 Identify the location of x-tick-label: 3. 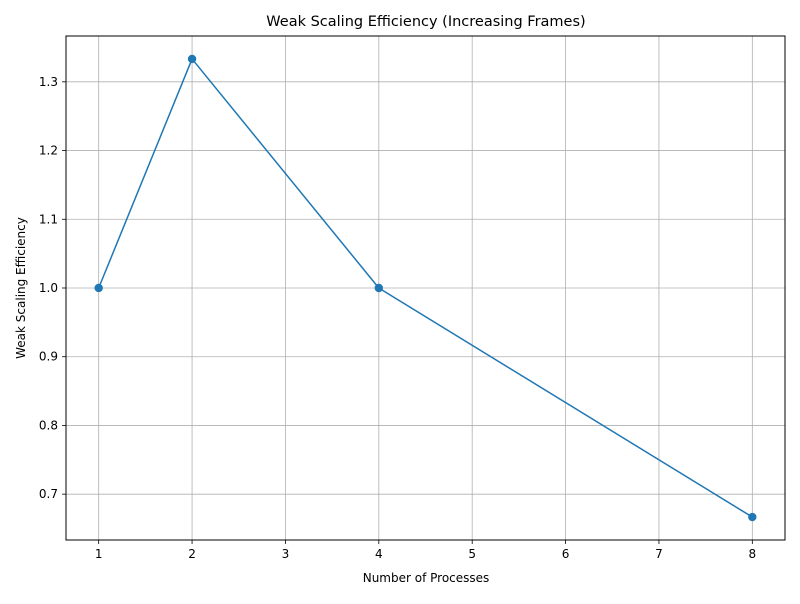
(286, 554).